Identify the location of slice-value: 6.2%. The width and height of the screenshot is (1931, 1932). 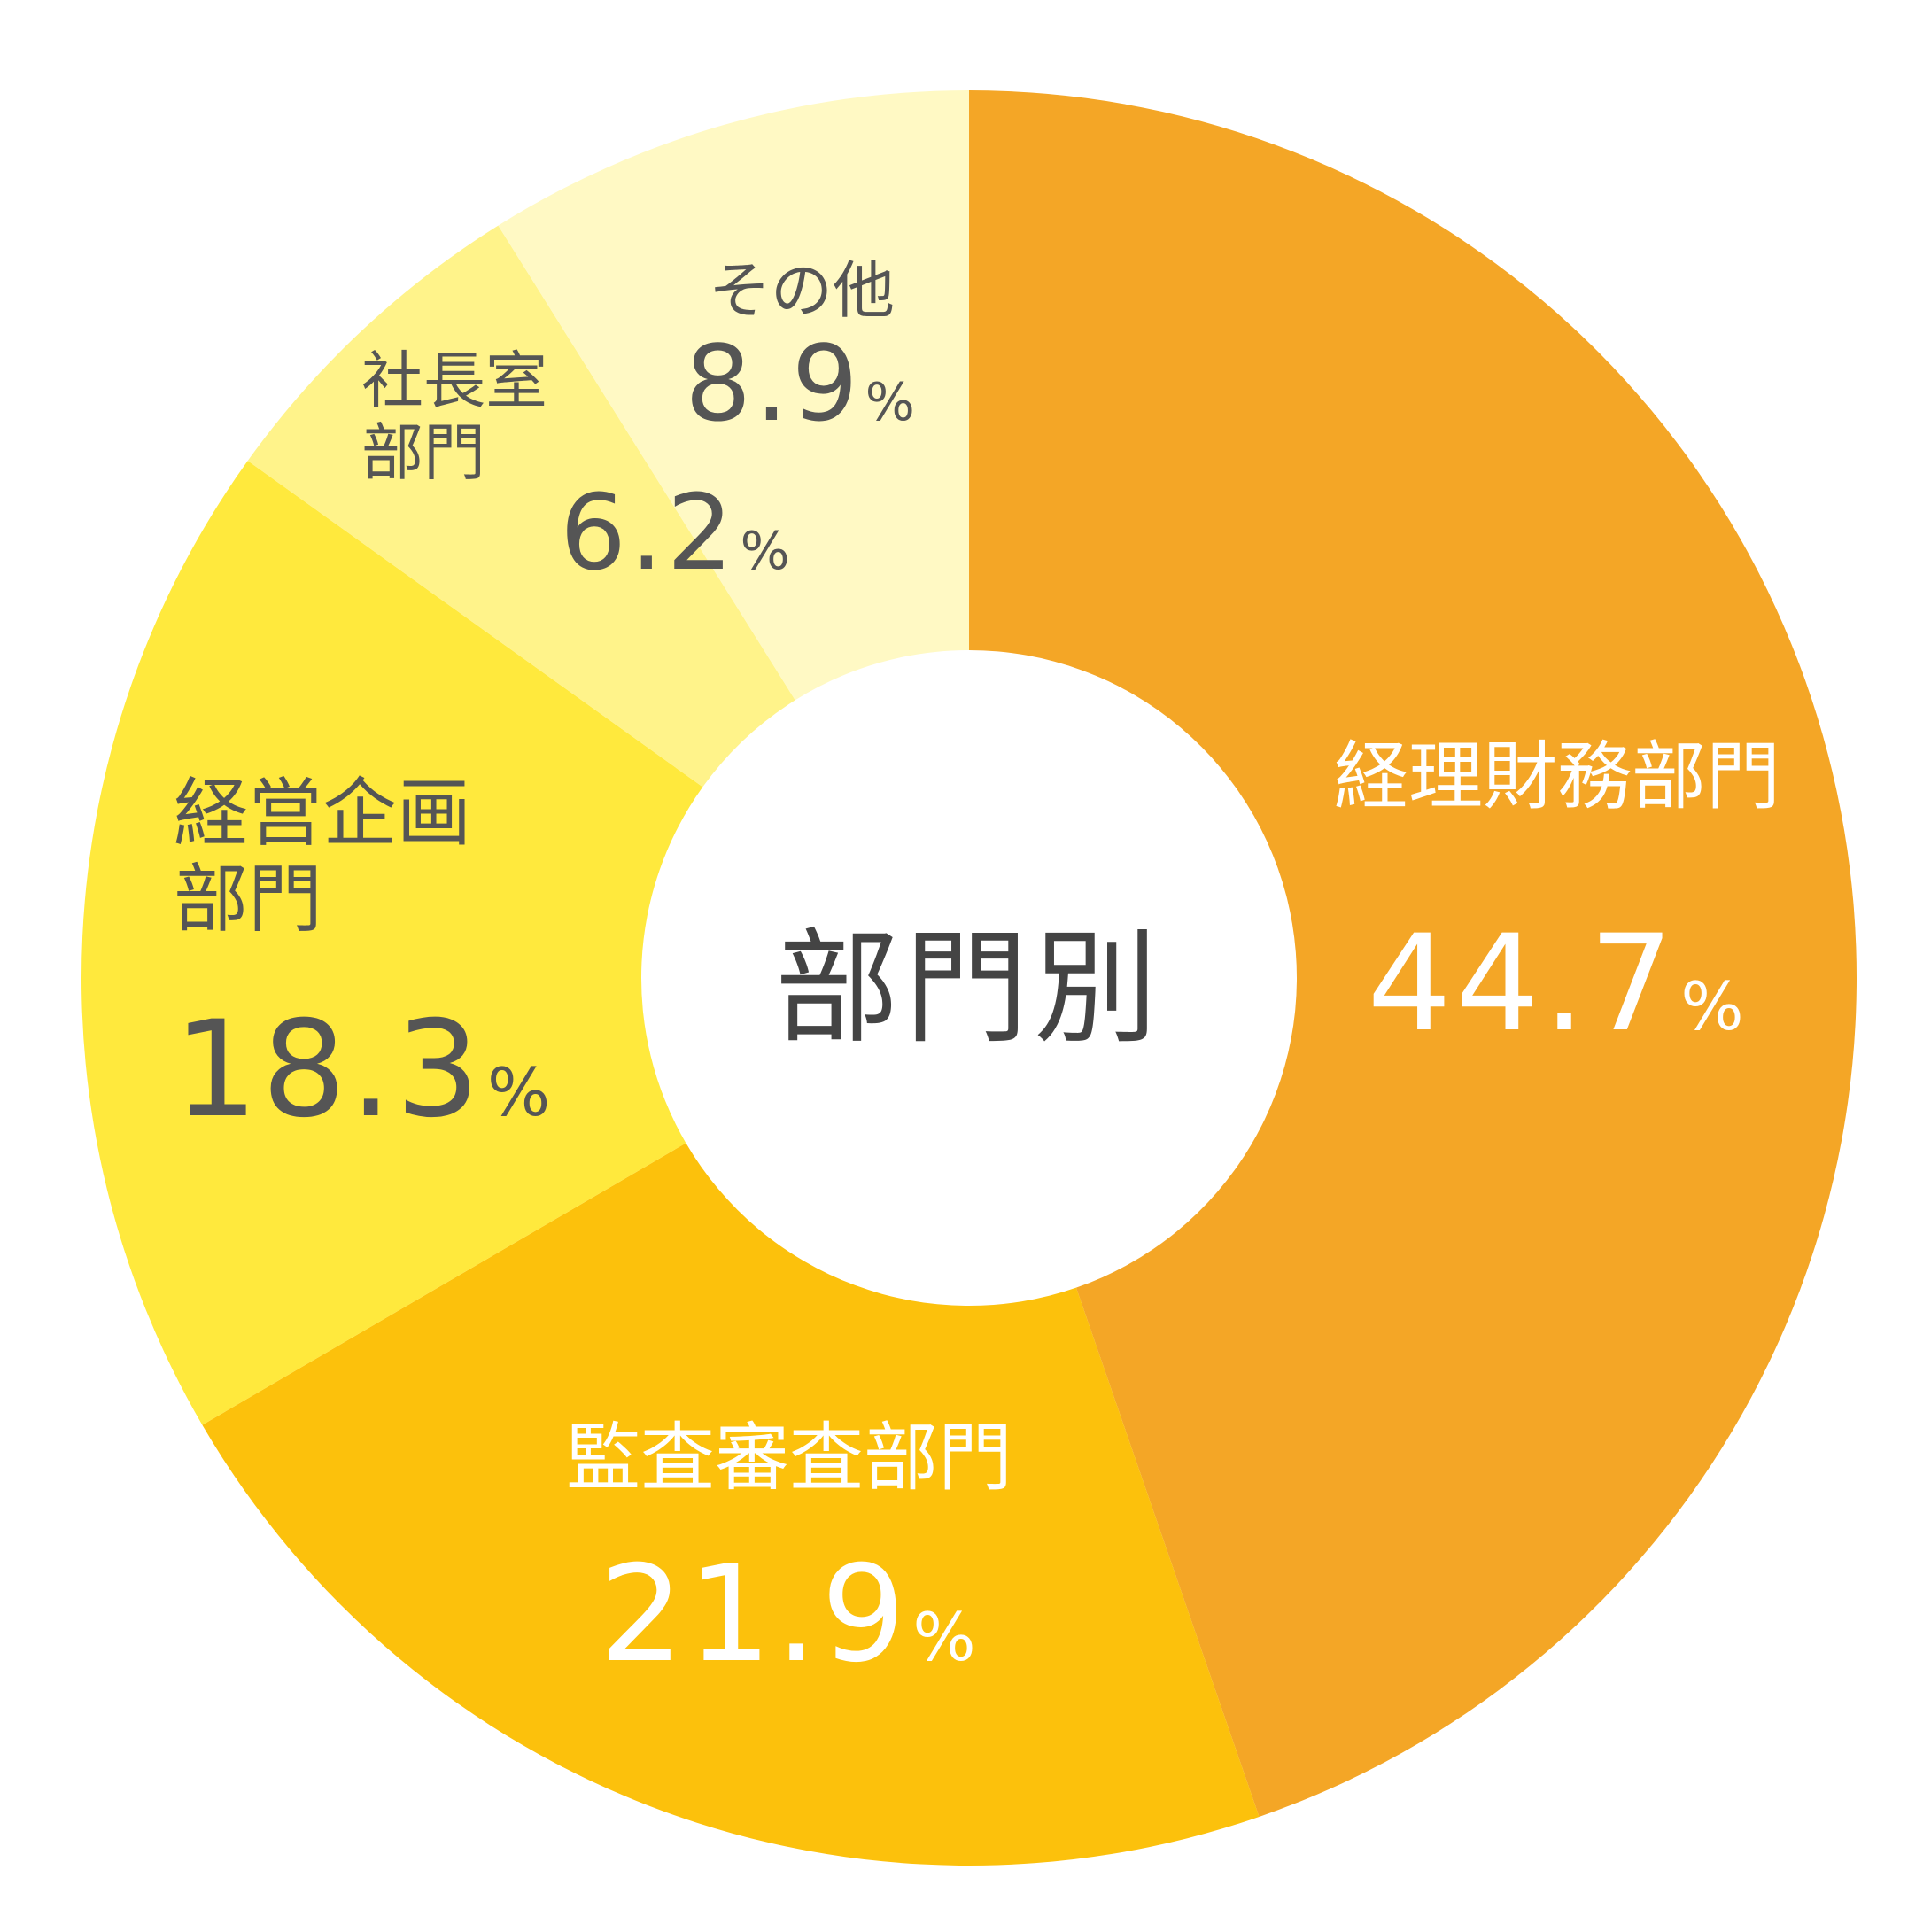
(677, 532).